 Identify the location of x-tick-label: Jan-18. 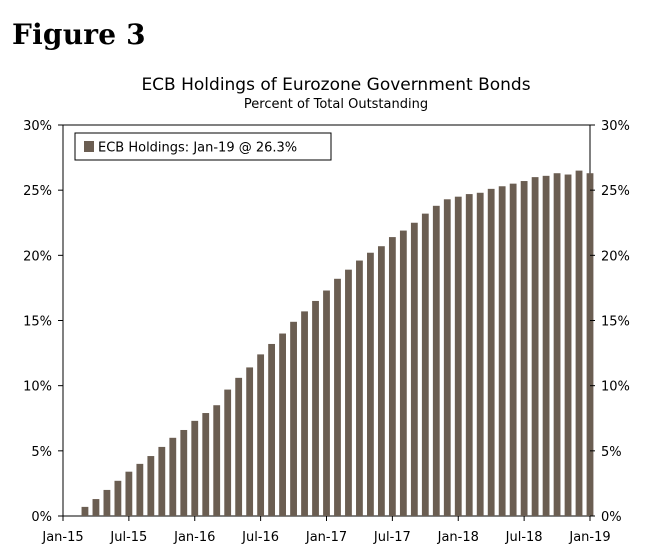
(458, 537).